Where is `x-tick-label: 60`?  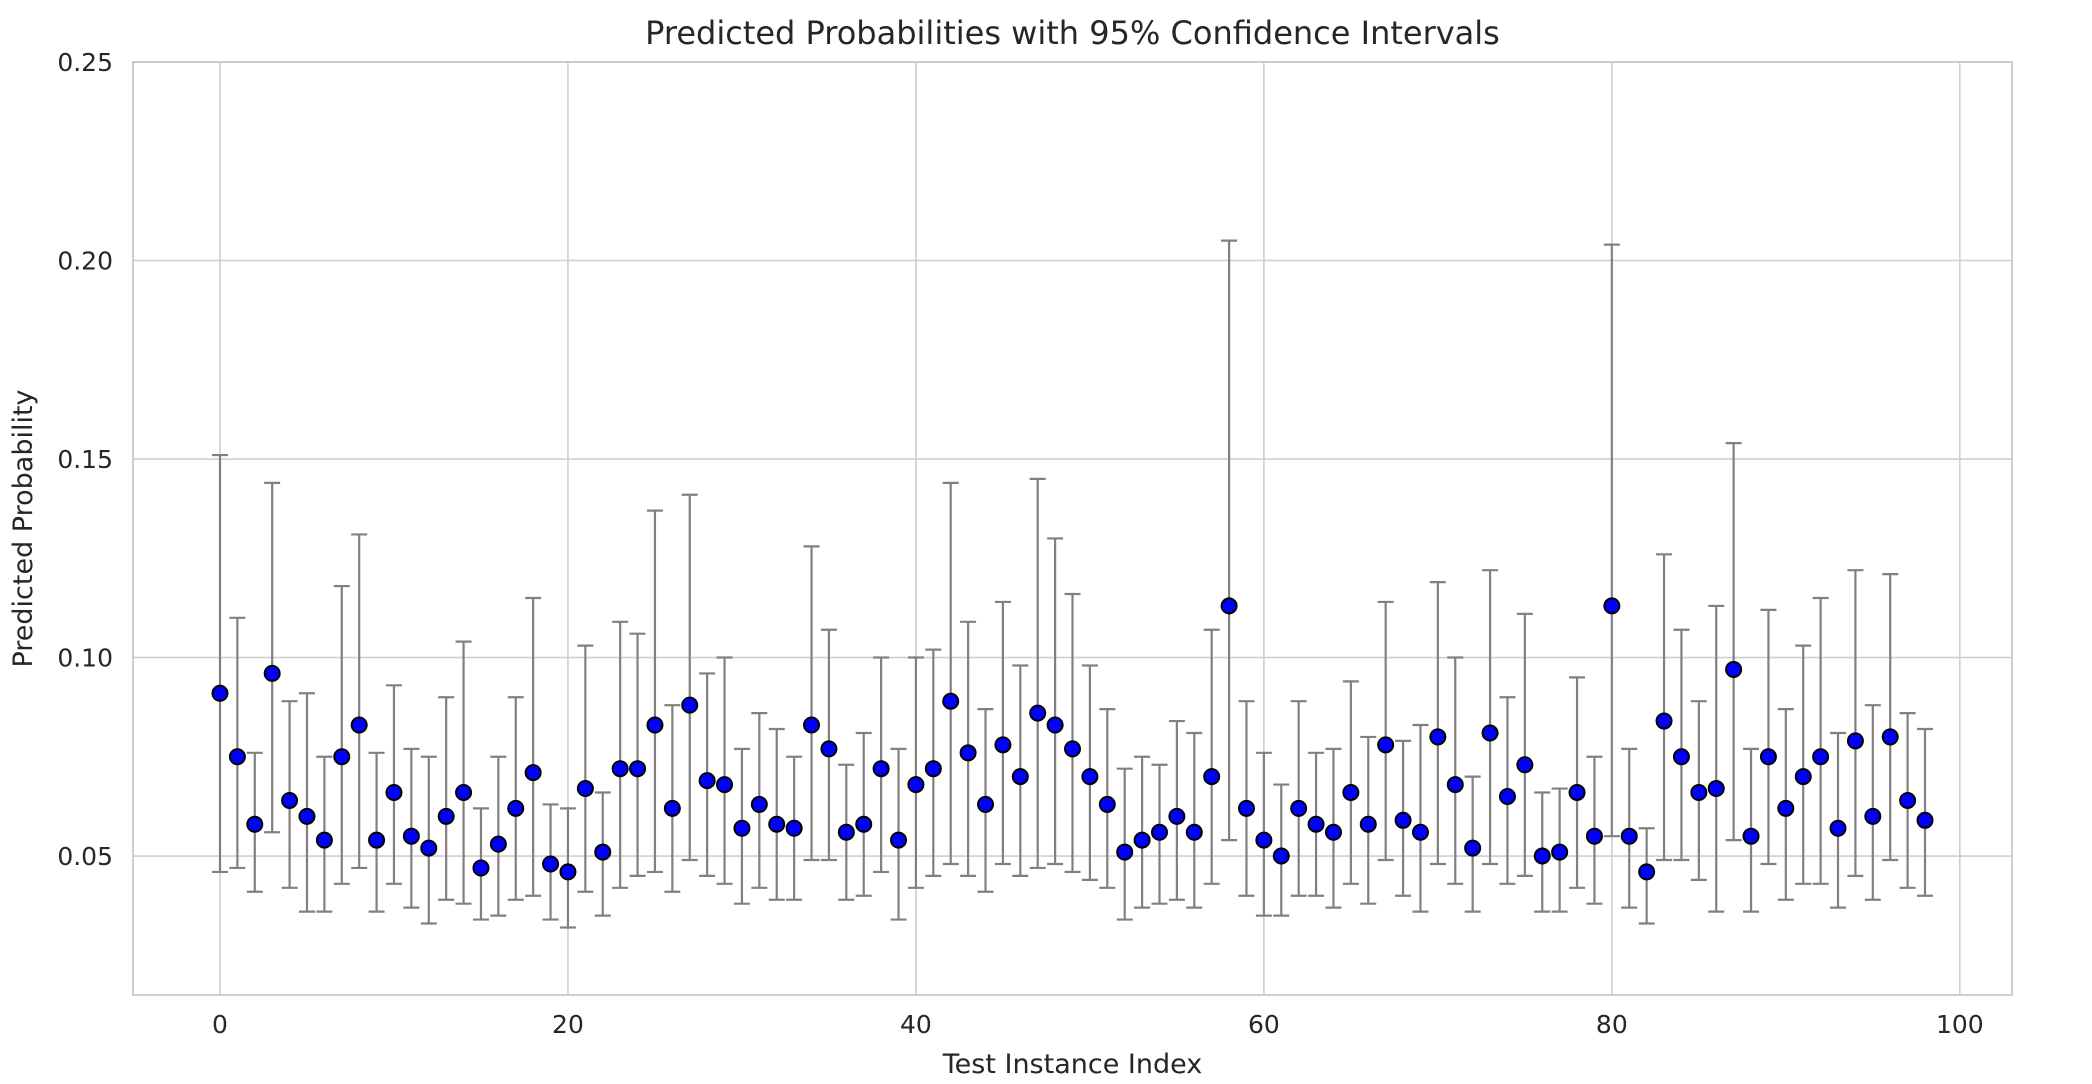
x-tick-label: 60 is located at coordinates (1264, 1024).